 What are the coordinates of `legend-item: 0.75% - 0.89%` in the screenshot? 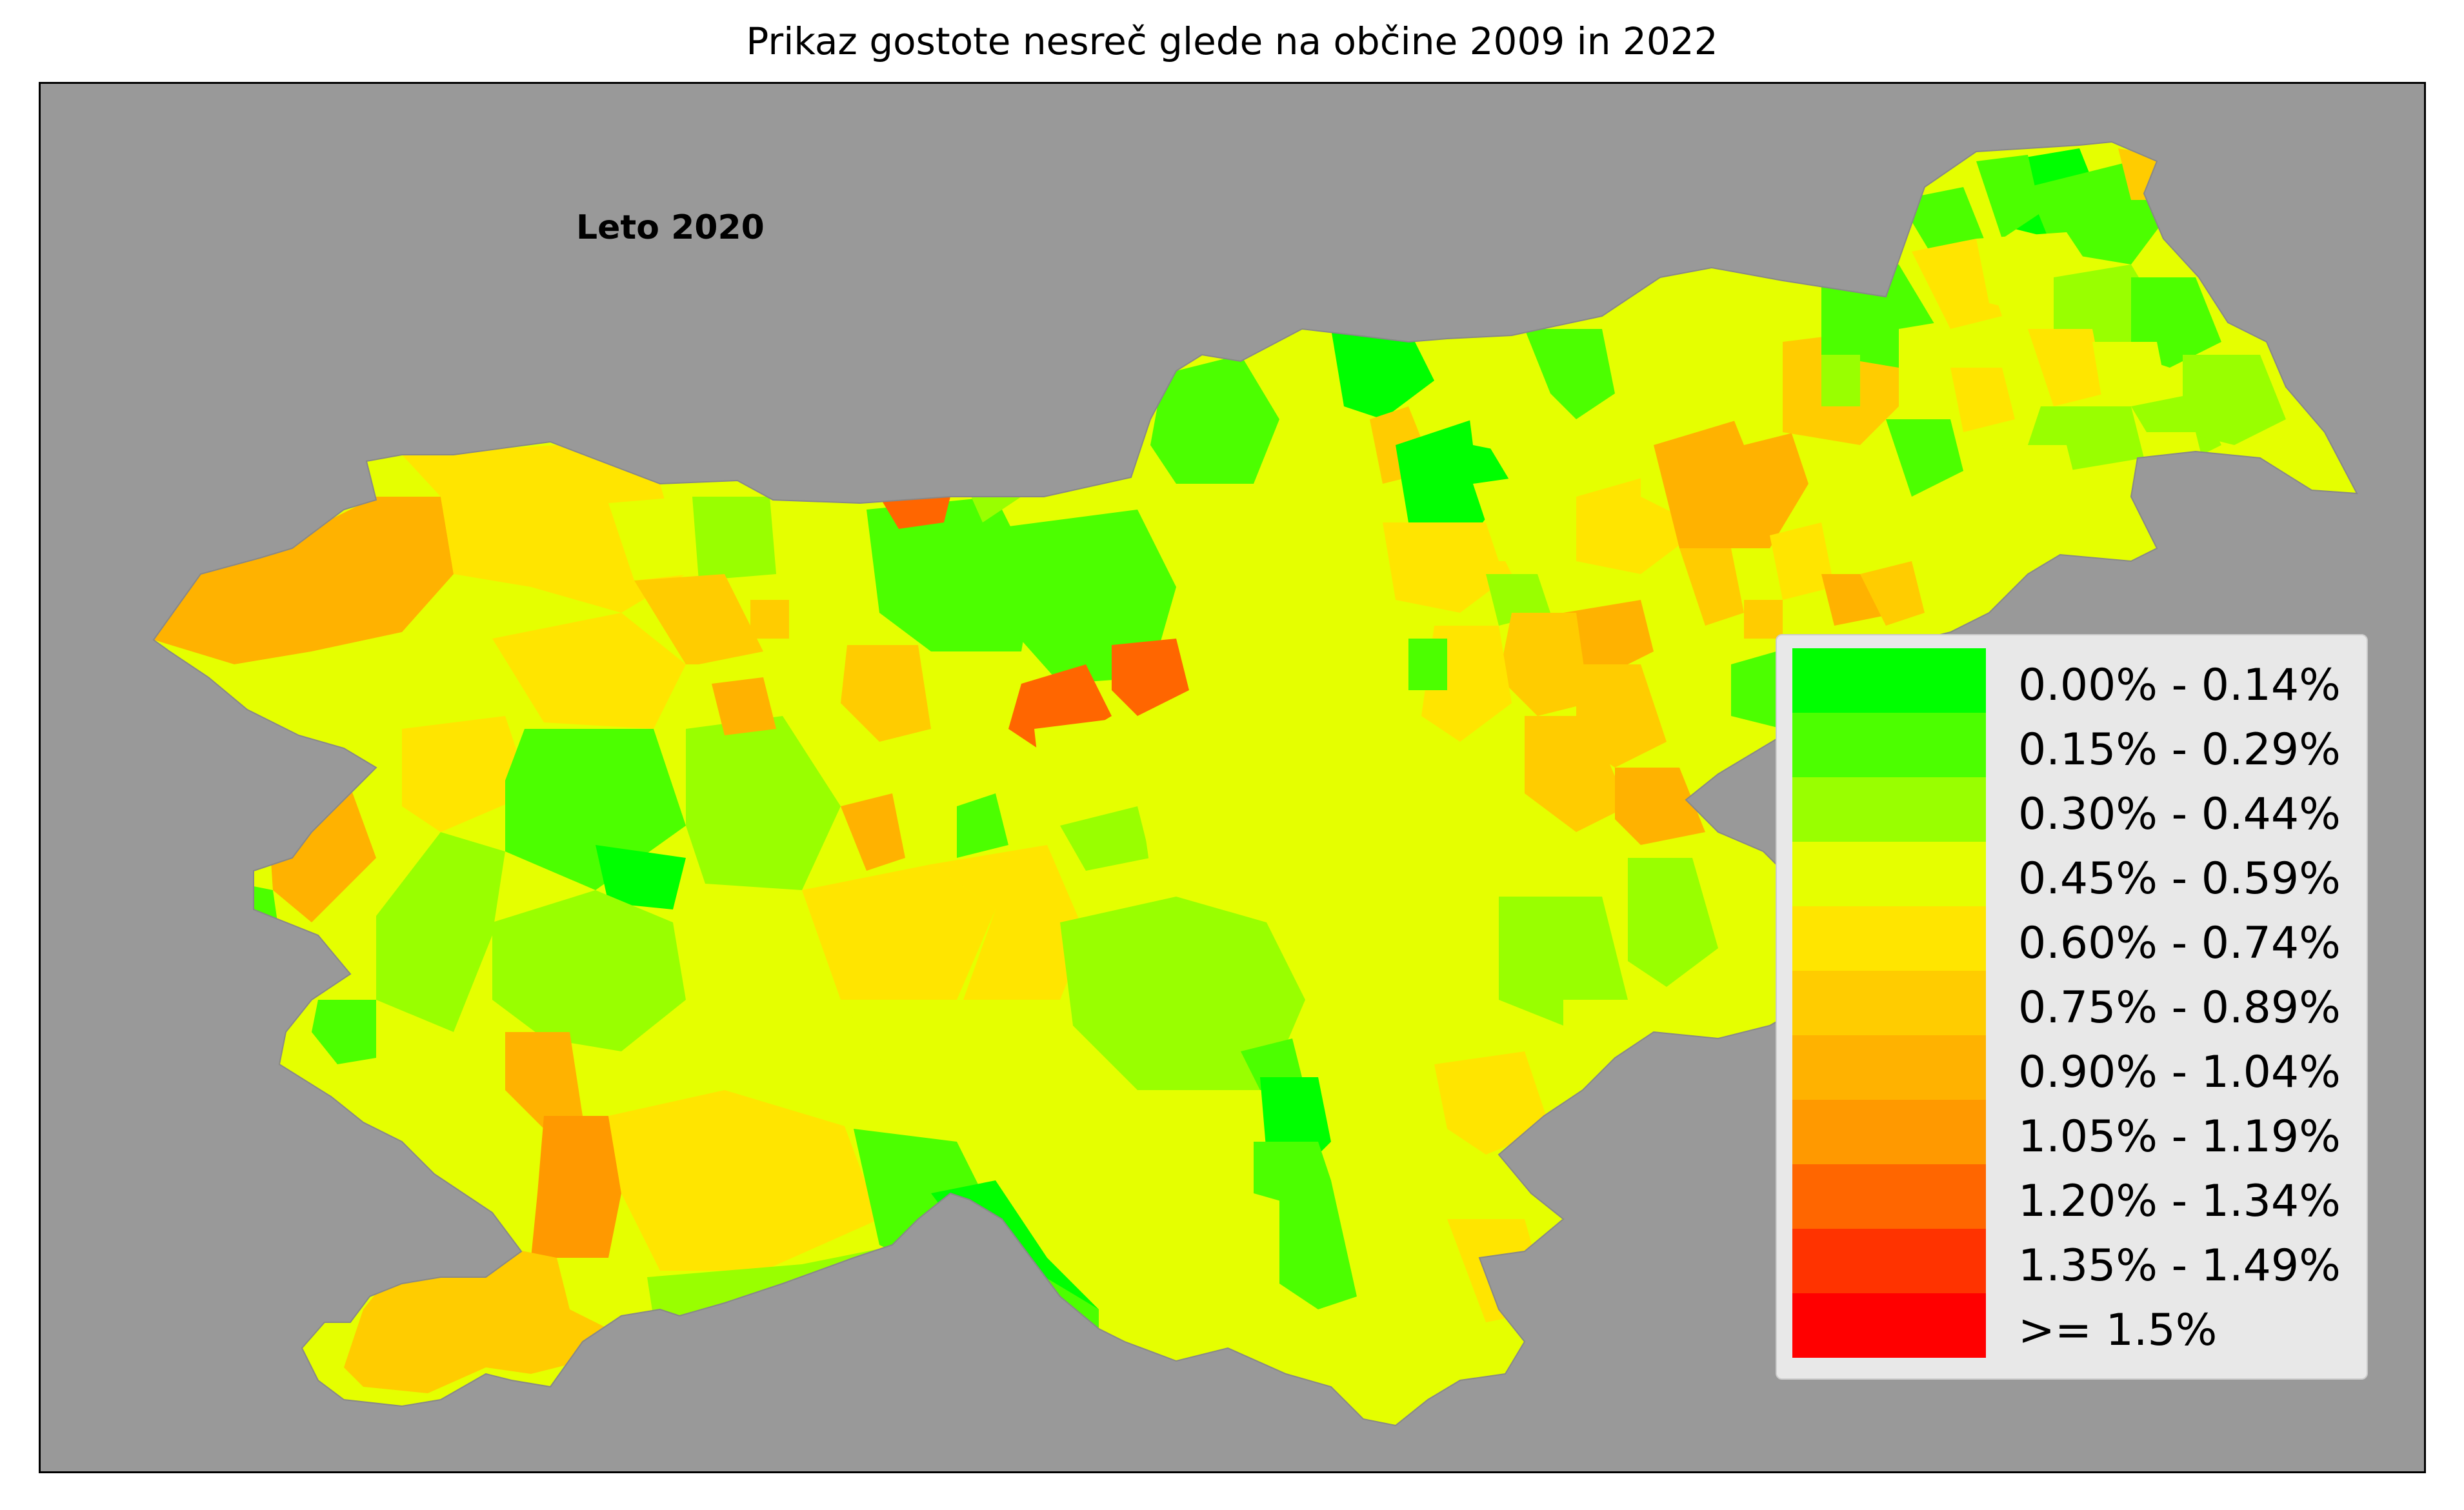 It's located at (2076, 1003).